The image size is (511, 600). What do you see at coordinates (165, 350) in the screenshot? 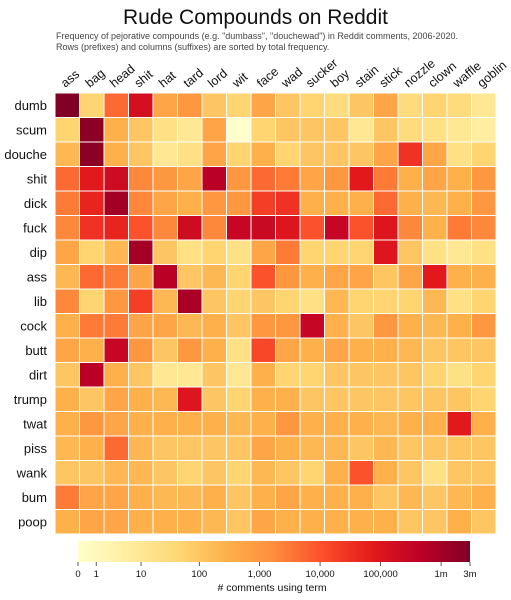
I see `heatmap-cell-butt-hat` at bounding box center [165, 350].